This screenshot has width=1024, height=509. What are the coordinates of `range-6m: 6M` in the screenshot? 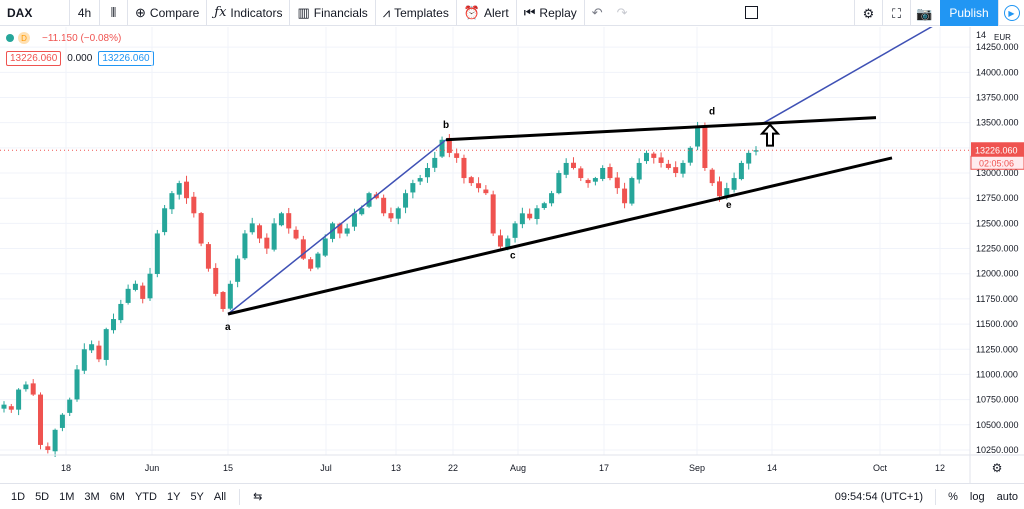 It's located at (117, 496).